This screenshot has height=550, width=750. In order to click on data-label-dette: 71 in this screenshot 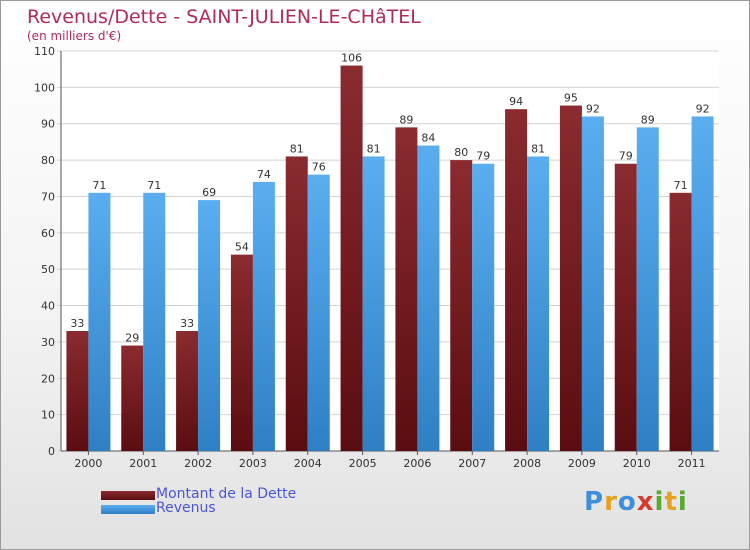, I will do `click(681, 185)`.